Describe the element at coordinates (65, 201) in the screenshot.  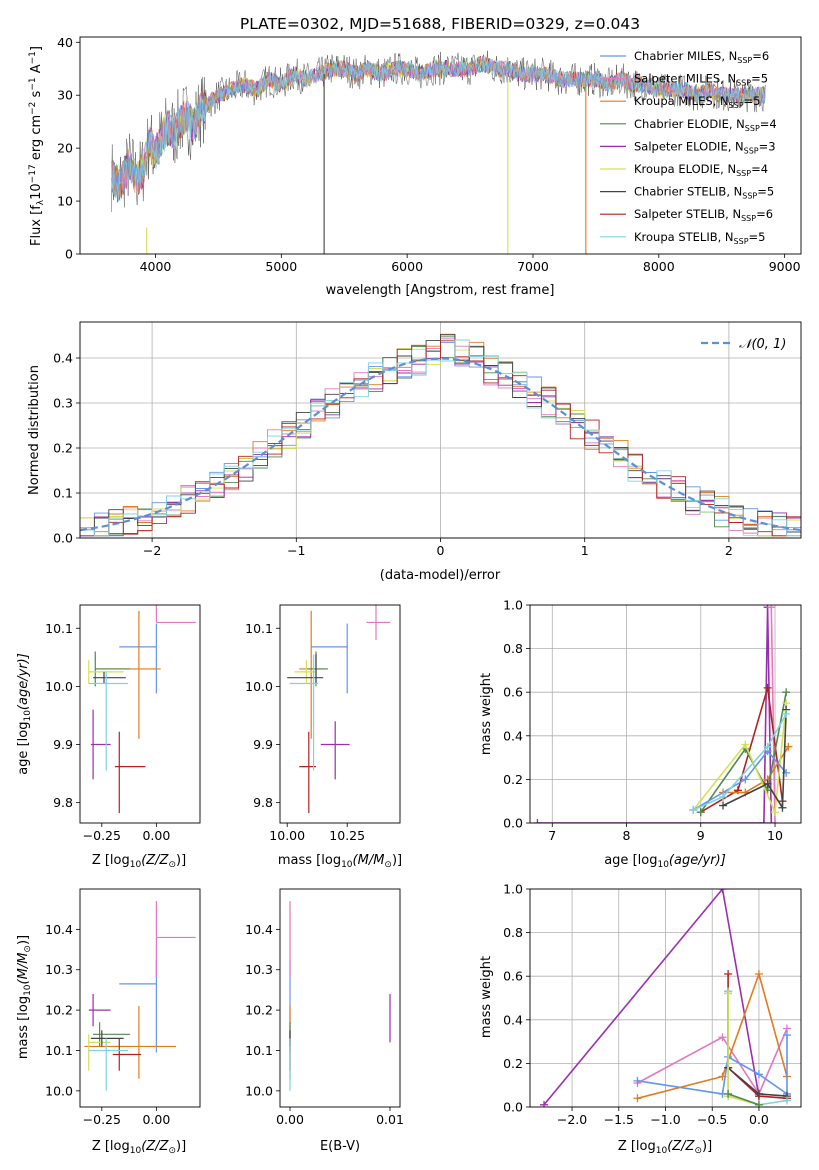
I see `spectrum-yticklabel-1: 10` at that location.